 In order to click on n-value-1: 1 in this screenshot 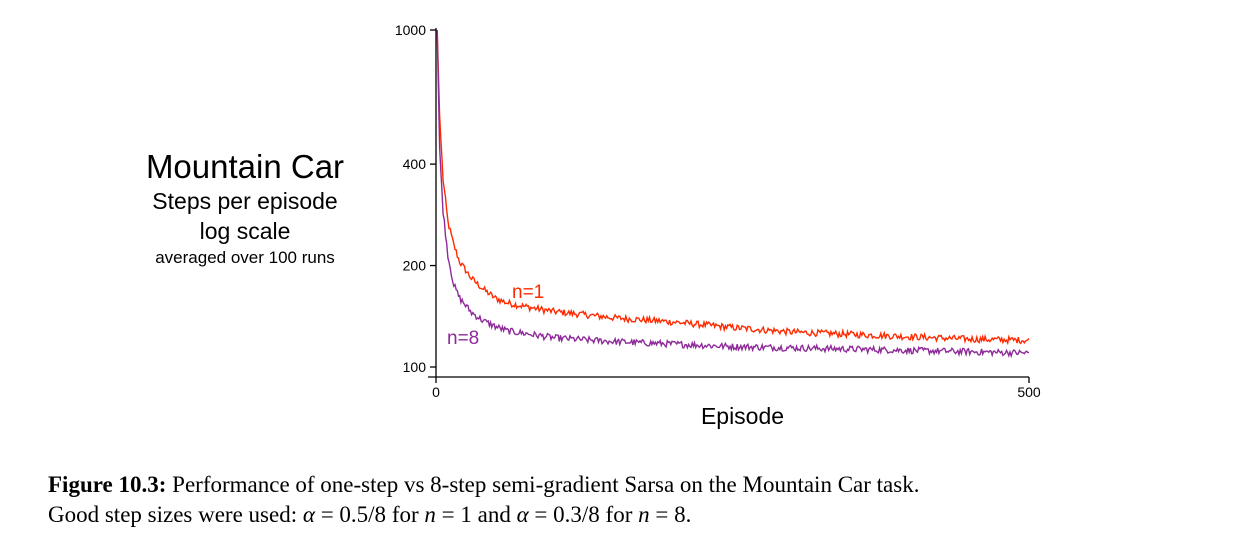, I will do `click(466, 514)`.